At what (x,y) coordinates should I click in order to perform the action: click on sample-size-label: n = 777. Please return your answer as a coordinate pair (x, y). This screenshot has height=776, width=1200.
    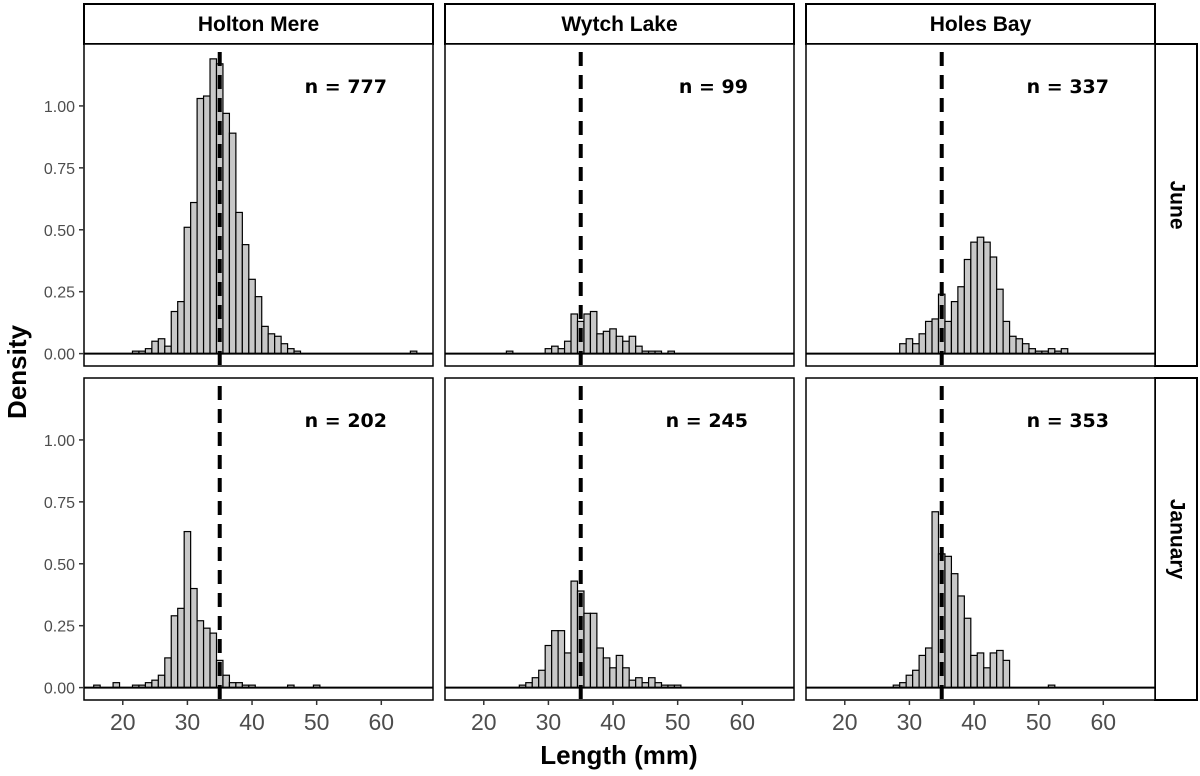
    Looking at the image, I should click on (346, 87).